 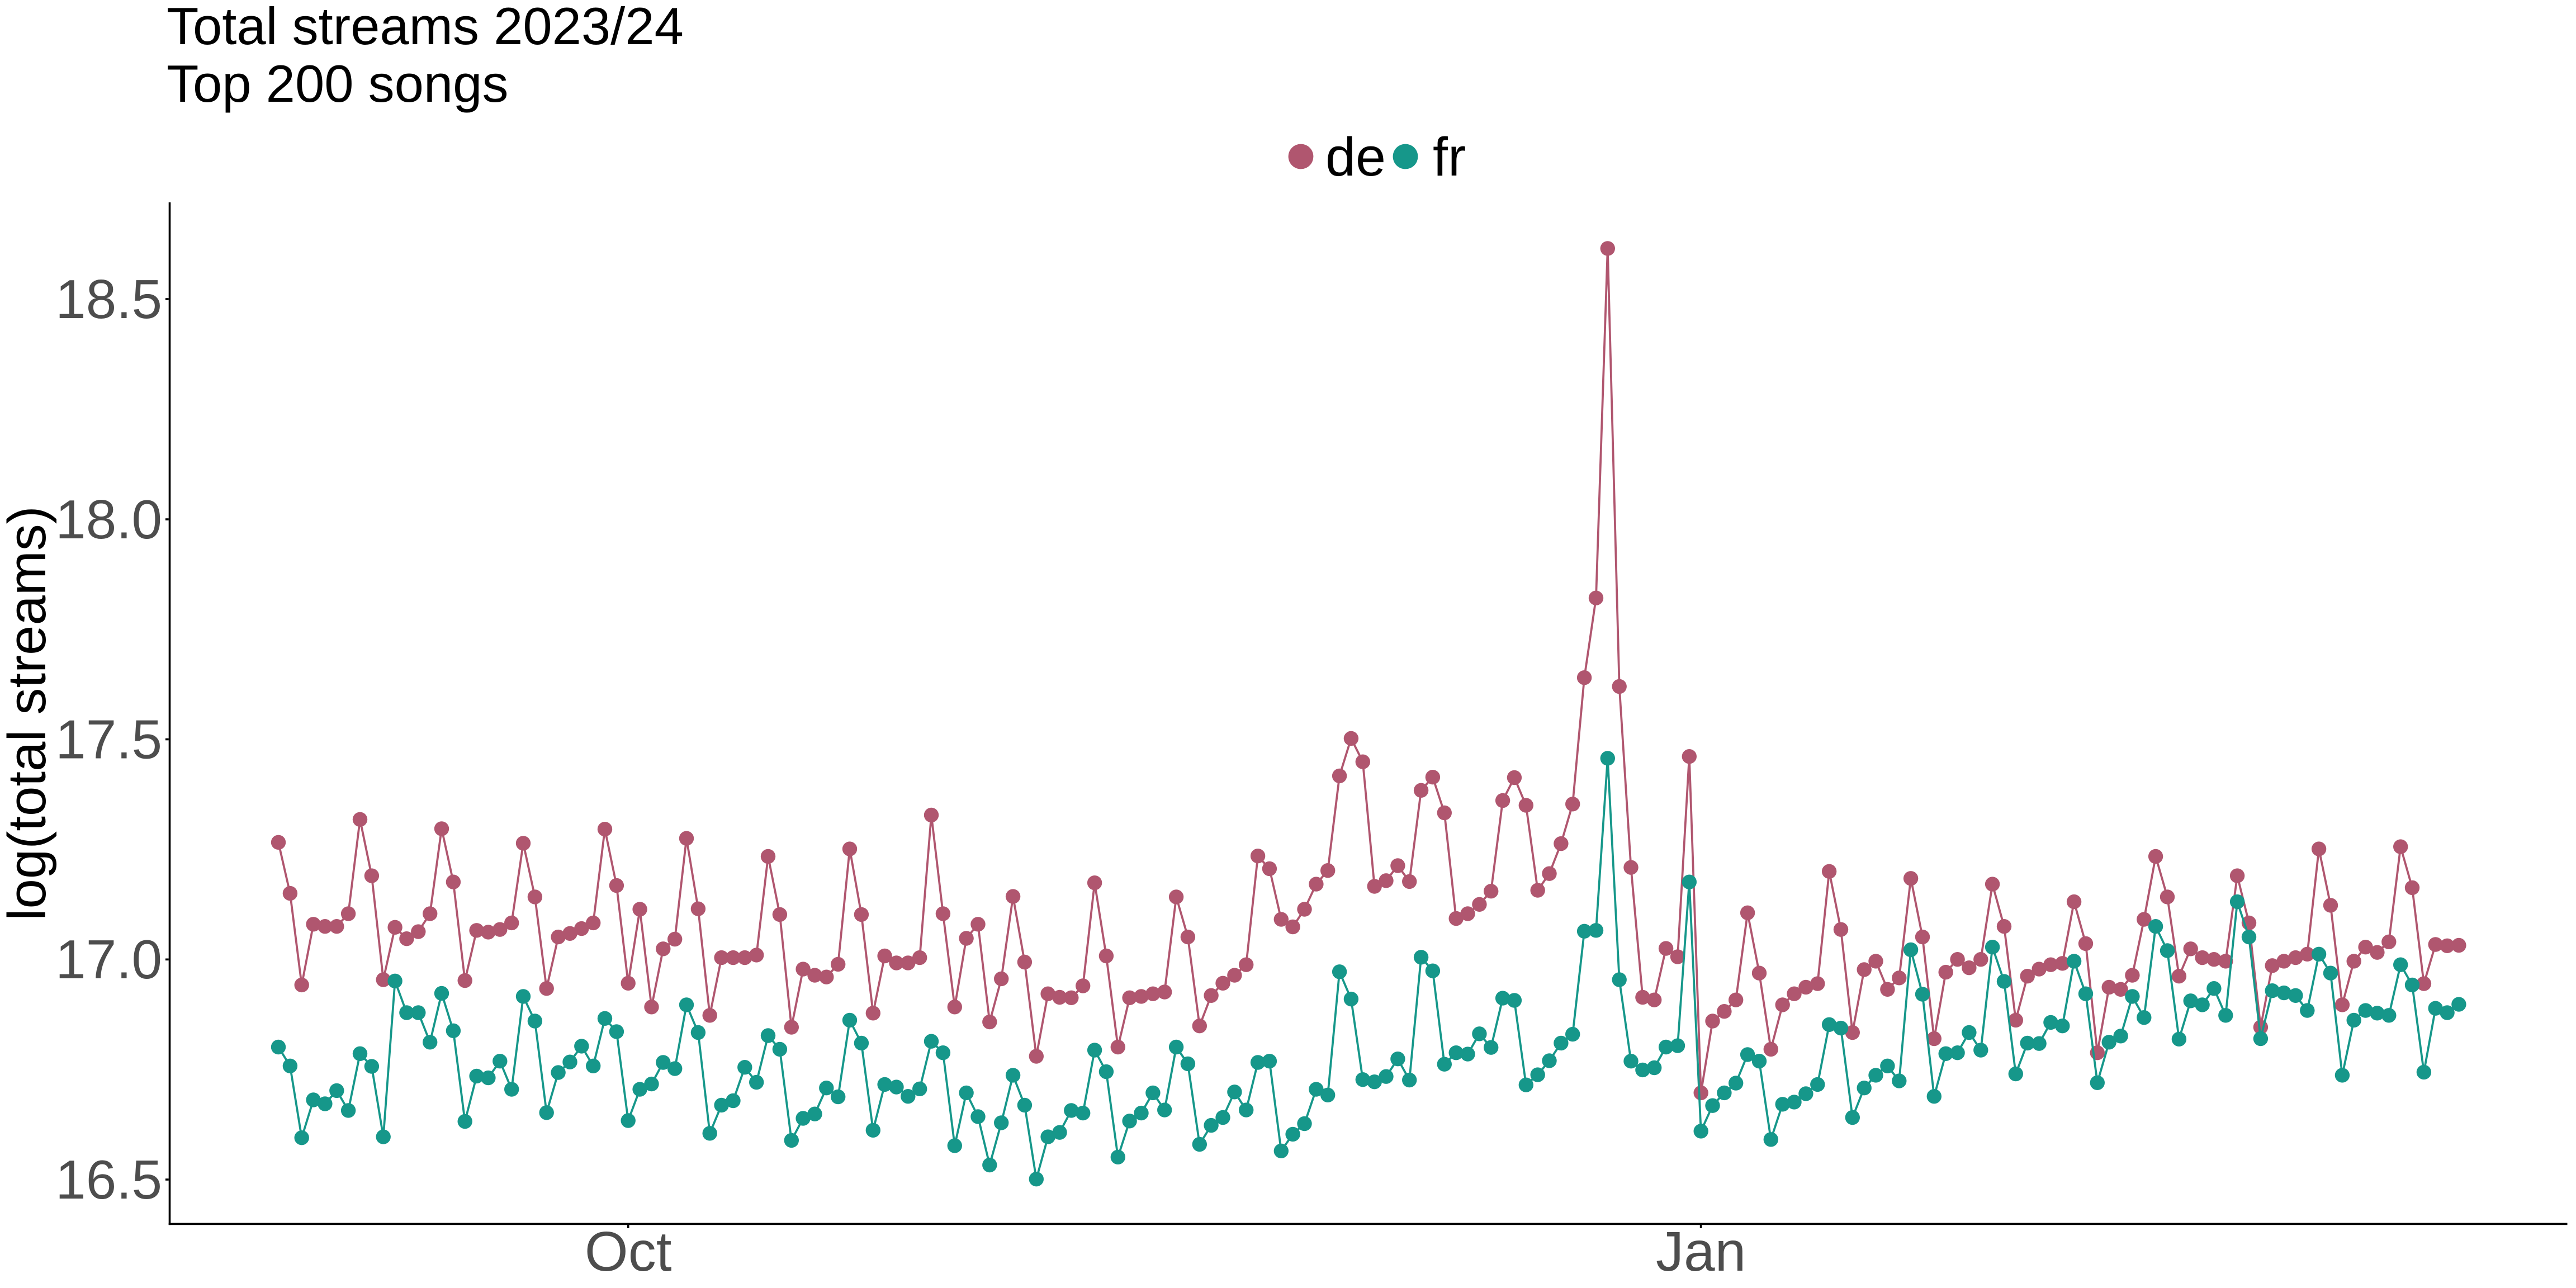 I want to click on svg-text: fr, so click(x=1449, y=156).